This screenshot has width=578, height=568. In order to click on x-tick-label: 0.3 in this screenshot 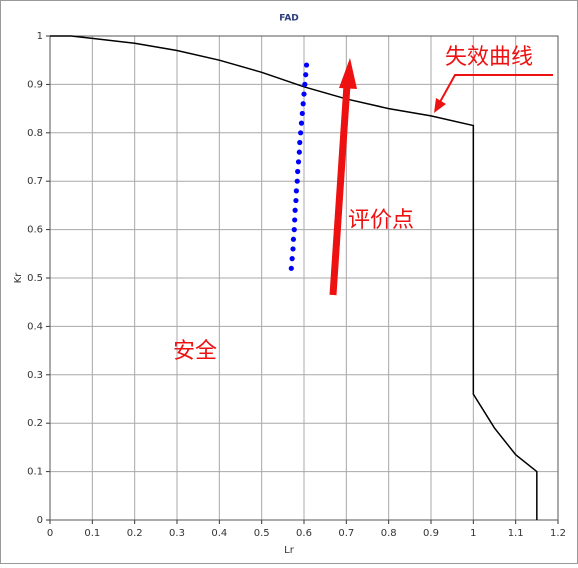, I will do `click(177, 533)`.